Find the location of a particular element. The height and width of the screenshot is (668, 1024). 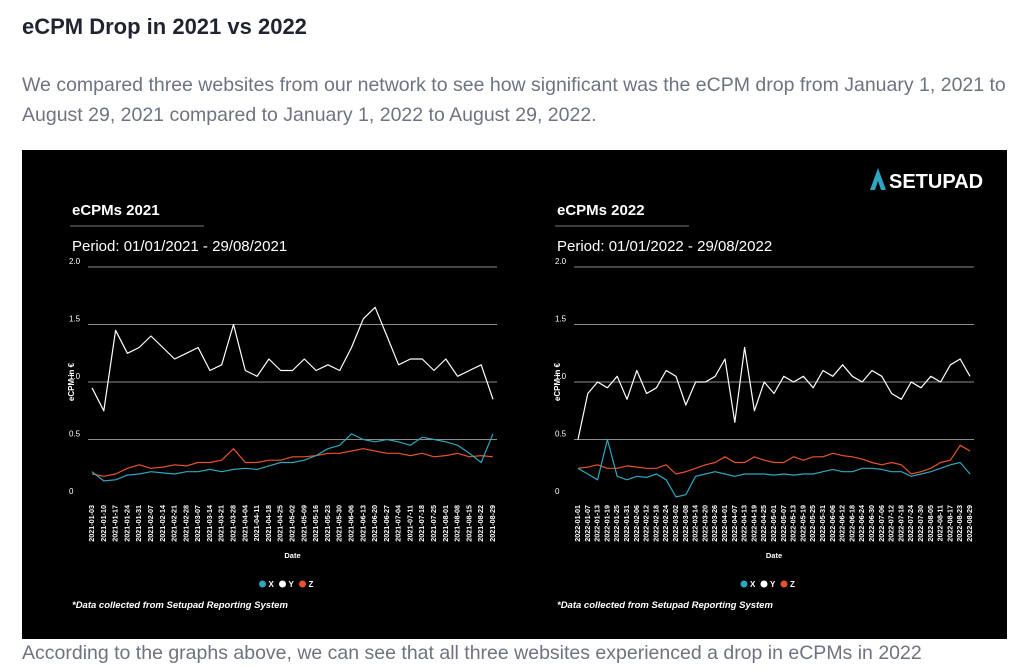

chart-title: eCPMs 2021 is located at coordinates (116, 210).